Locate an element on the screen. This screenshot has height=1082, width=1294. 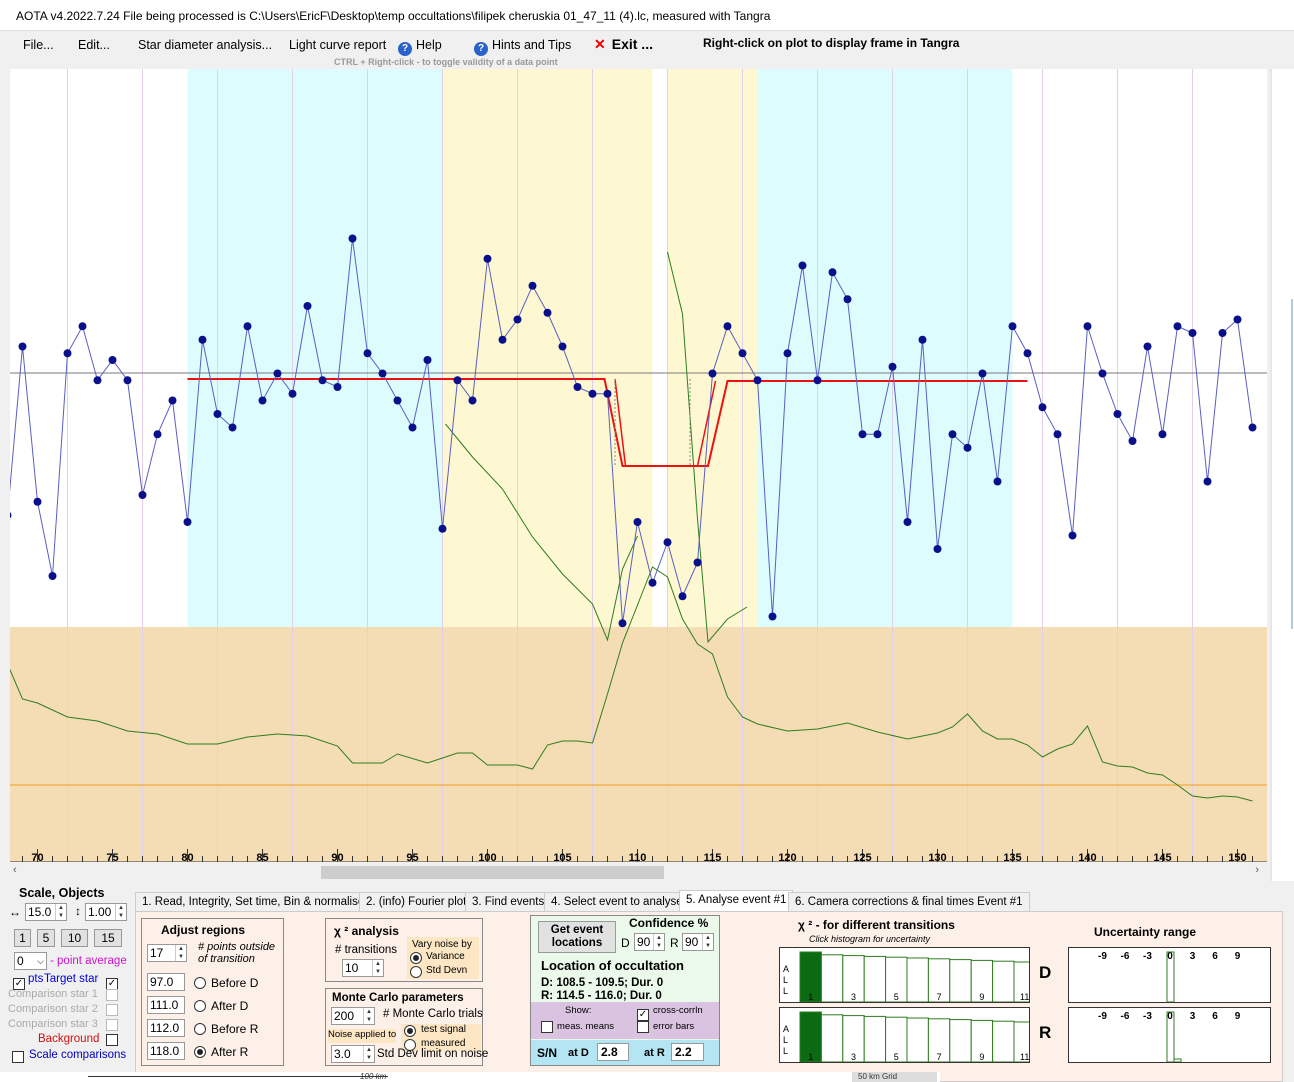
scale-button-15: 15 is located at coordinates (108, 938).